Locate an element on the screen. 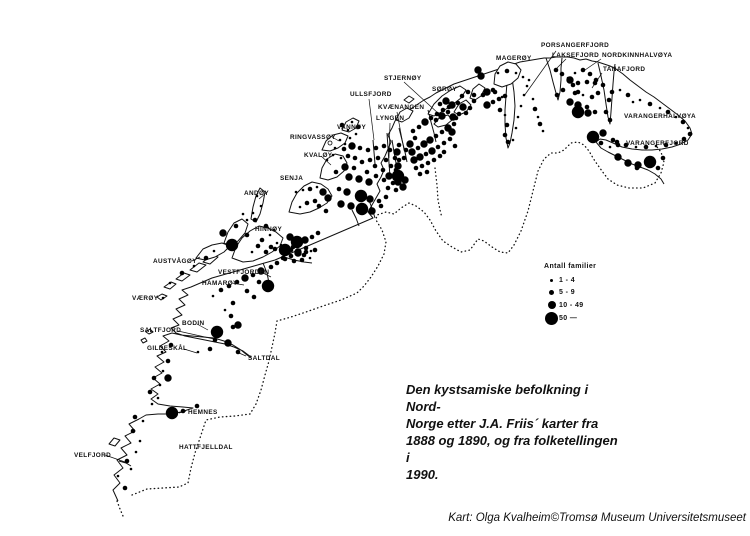 The image size is (750, 536). legend-row: 10 - 49 is located at coordinates (570, 305).